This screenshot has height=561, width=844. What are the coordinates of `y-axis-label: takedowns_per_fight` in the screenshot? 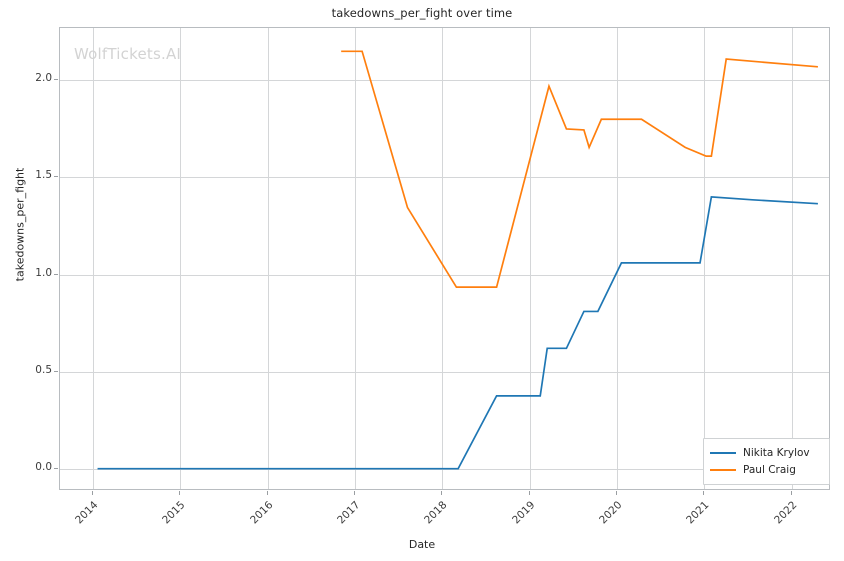 It's located at (20, 224).